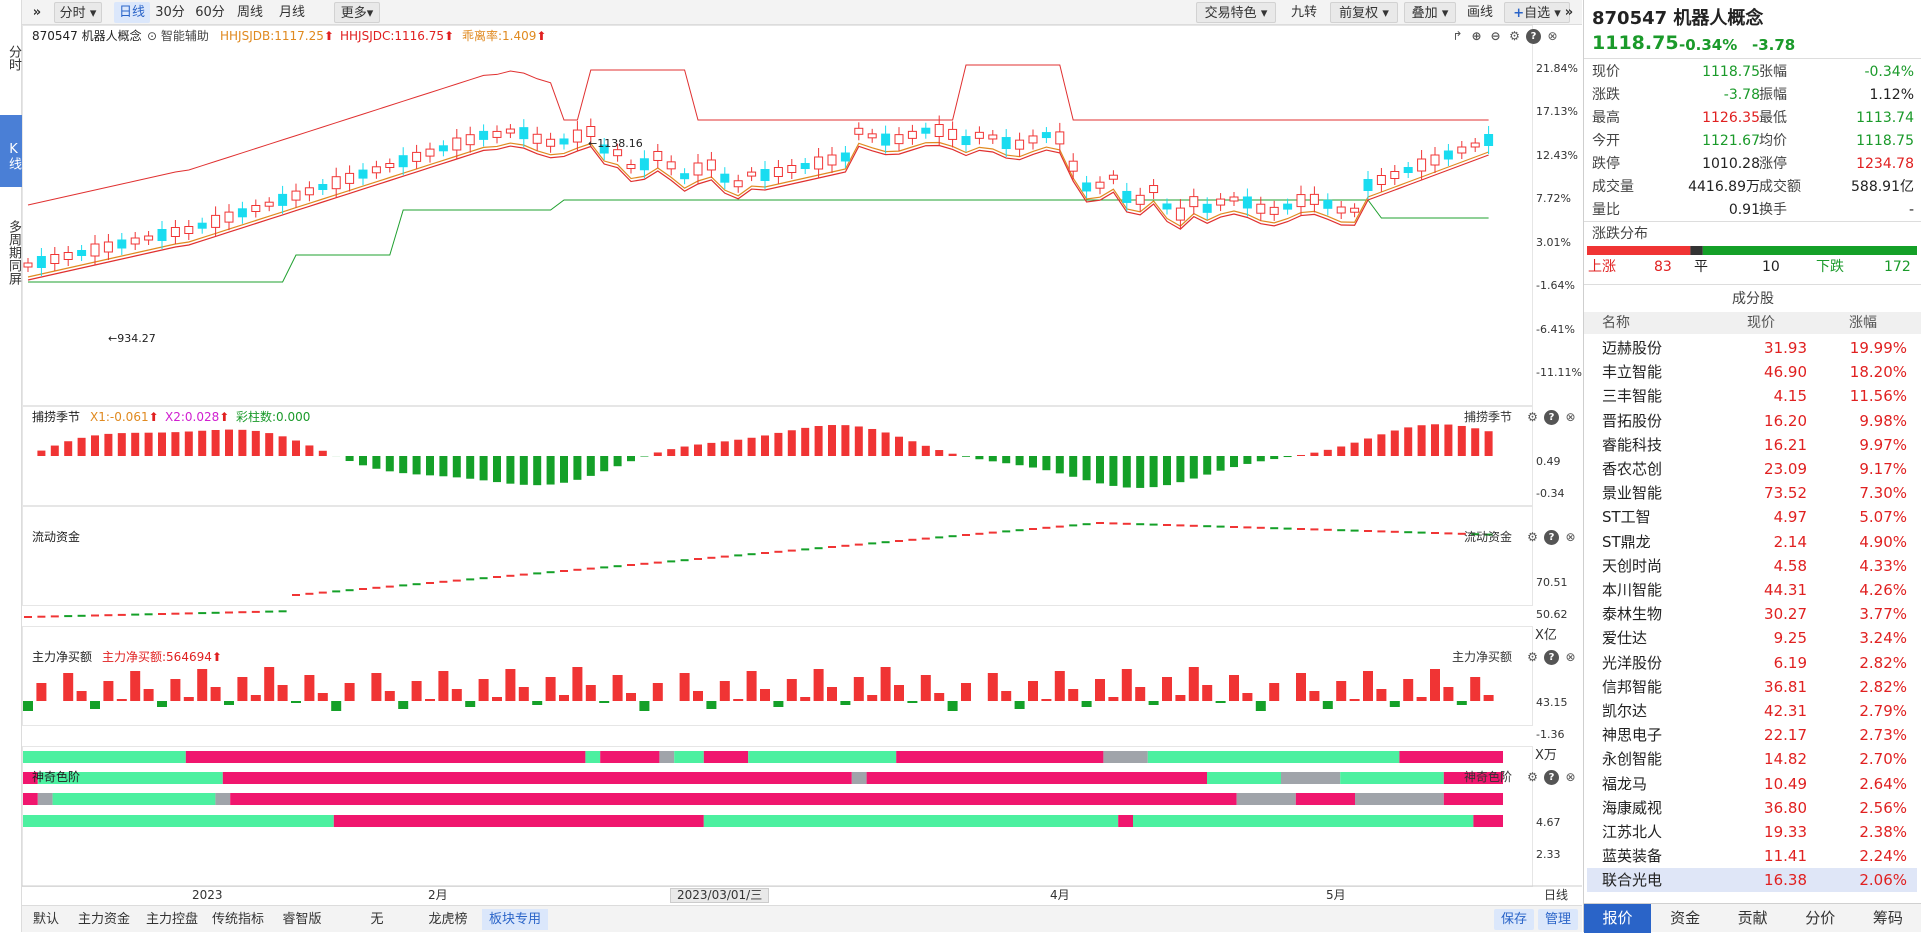 The image size is (1921, 933). What do you see at coordinates (172, 919) in the screenshot?
I see `tab-main-control: 主力控盘` at bounding box center [172, 919].